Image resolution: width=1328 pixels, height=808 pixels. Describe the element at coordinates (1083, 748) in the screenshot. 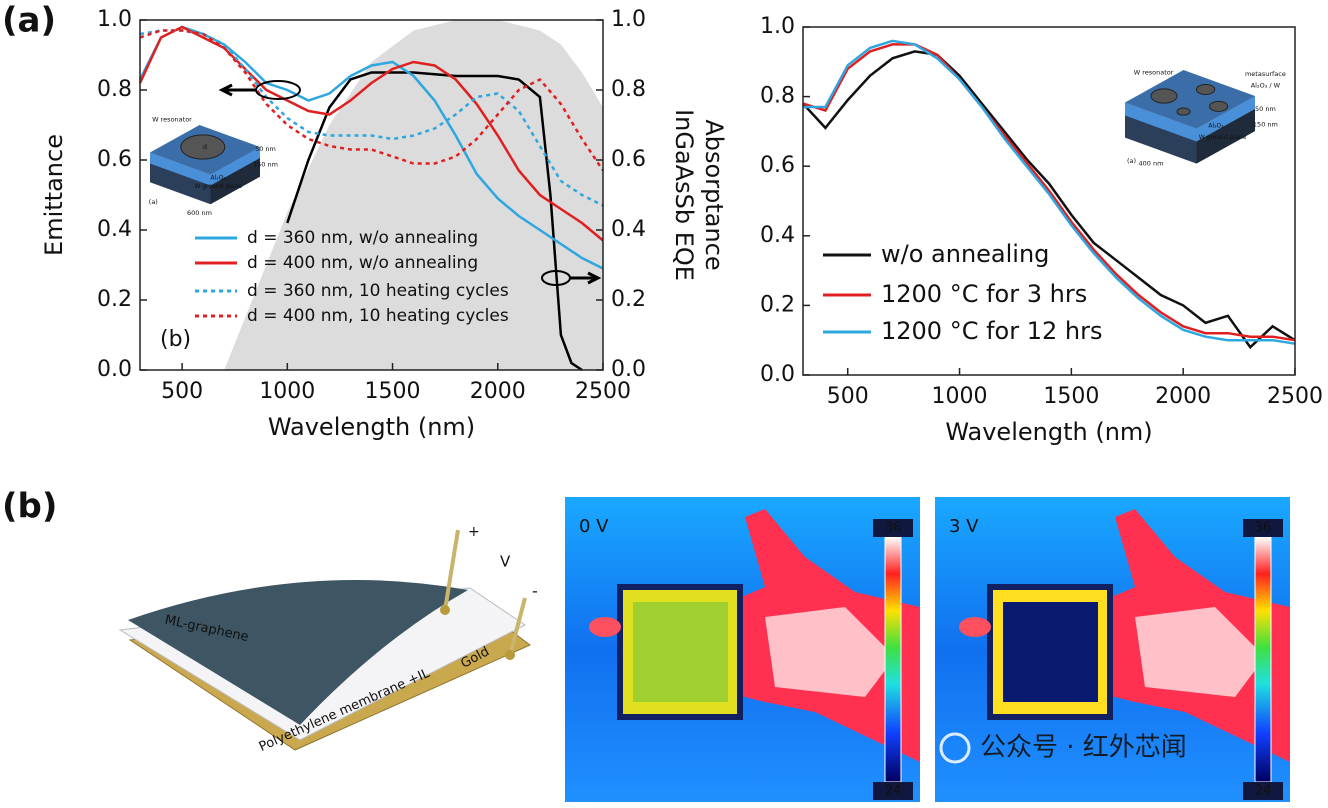

I see `watermark: 公众号 · 红外芯闻` at that location.